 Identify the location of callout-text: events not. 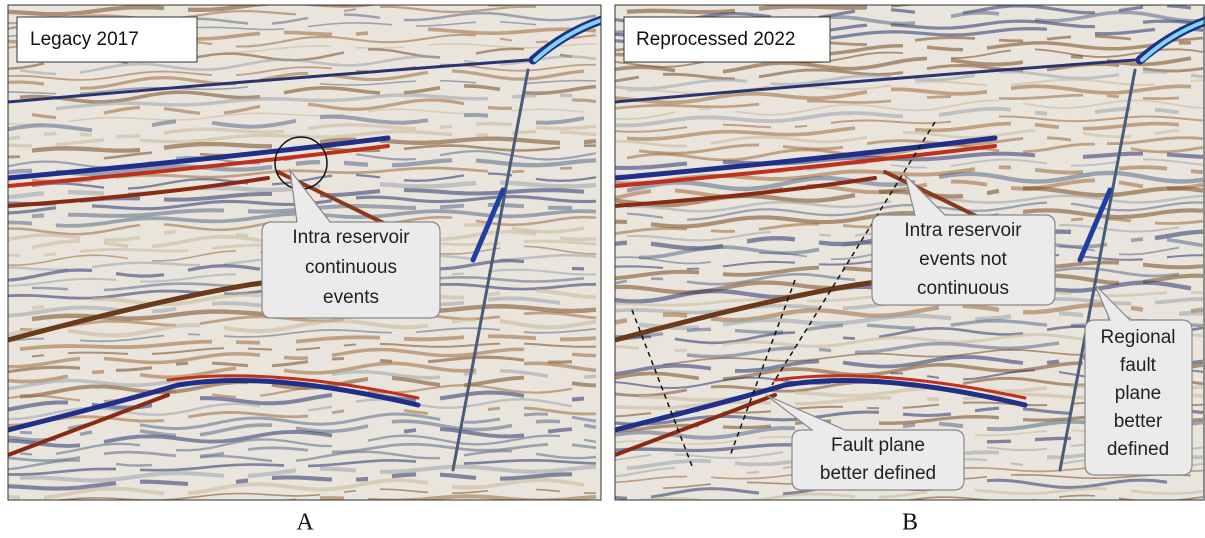
(963, 259).